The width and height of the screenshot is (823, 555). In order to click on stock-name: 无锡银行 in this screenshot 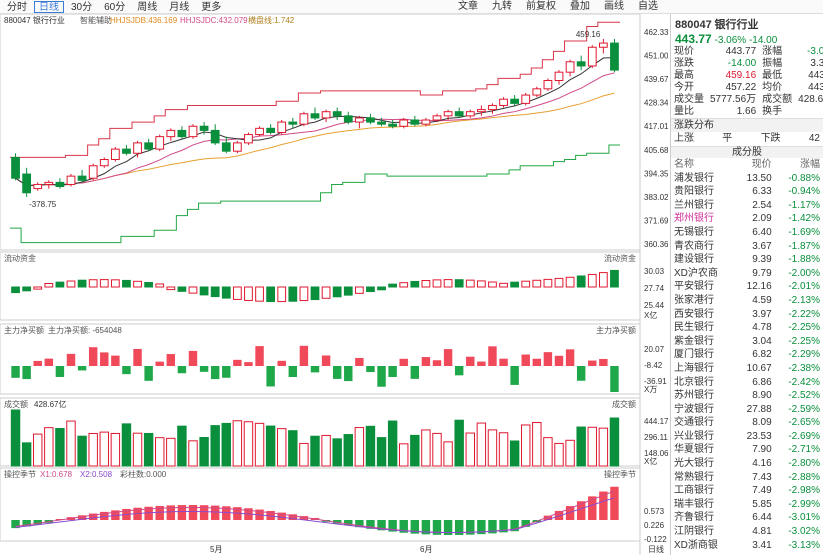, I will do `click(694, 232)`.